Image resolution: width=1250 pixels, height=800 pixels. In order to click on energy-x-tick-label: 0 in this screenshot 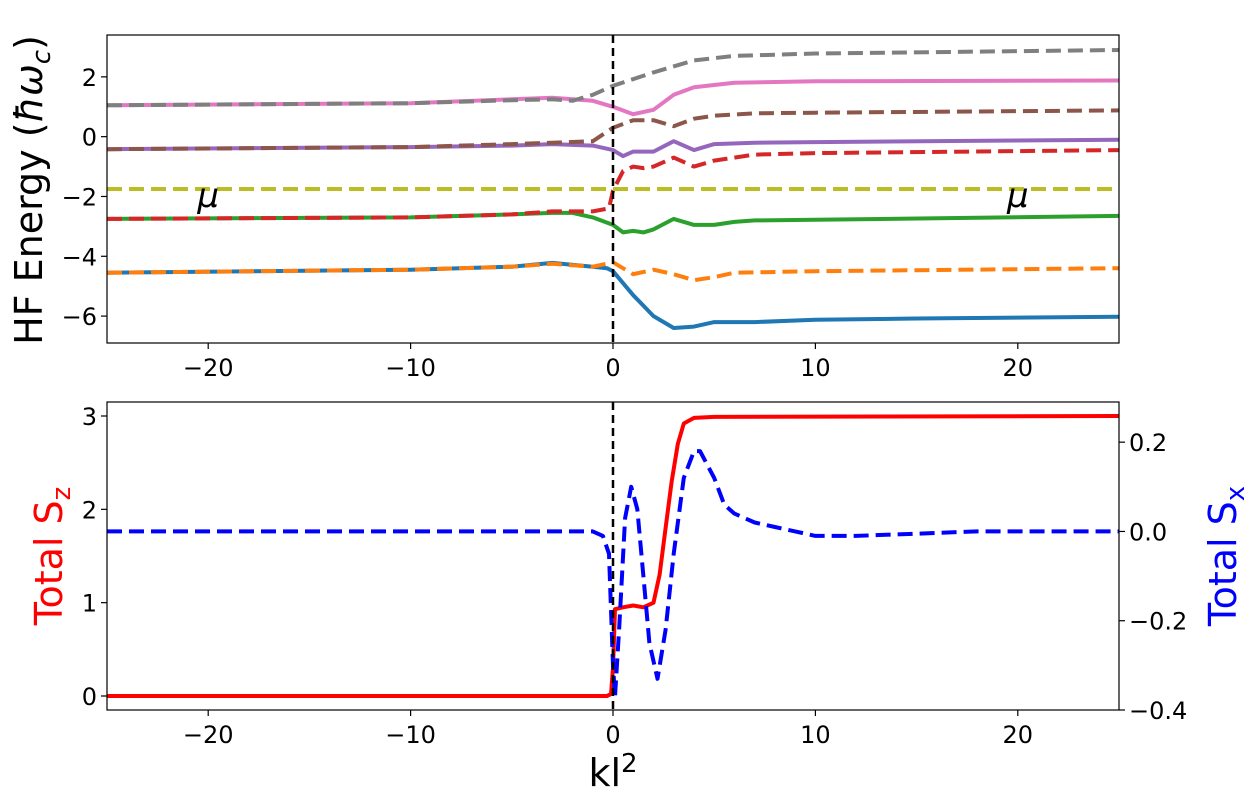, I will do `click(612, 368)`.